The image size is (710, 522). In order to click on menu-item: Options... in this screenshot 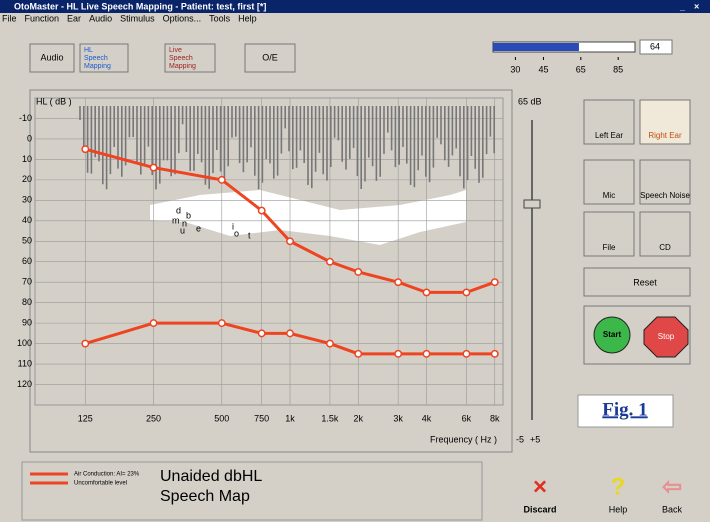, I will do `click(182, 18)`.